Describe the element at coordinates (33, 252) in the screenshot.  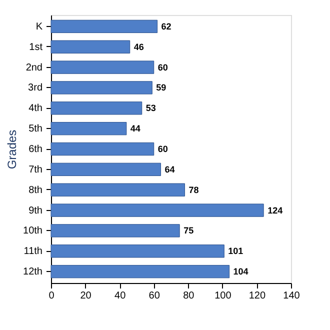
I see `y-tick-label: 11th` at that location.